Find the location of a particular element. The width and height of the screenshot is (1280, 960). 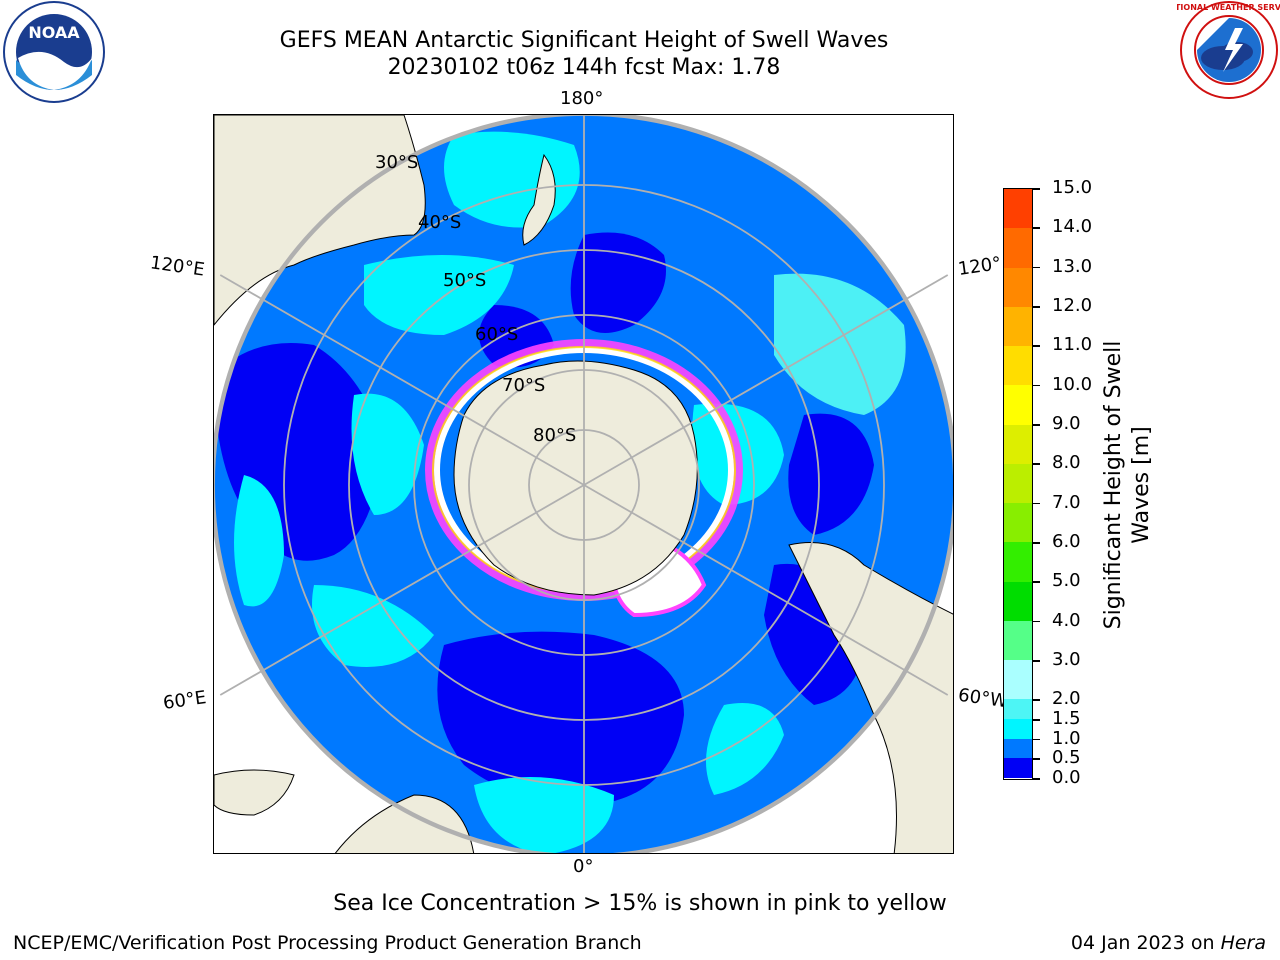

colorbar-title: Significant Height of Swell Waves [m] is located at coordinates (1128, 485).